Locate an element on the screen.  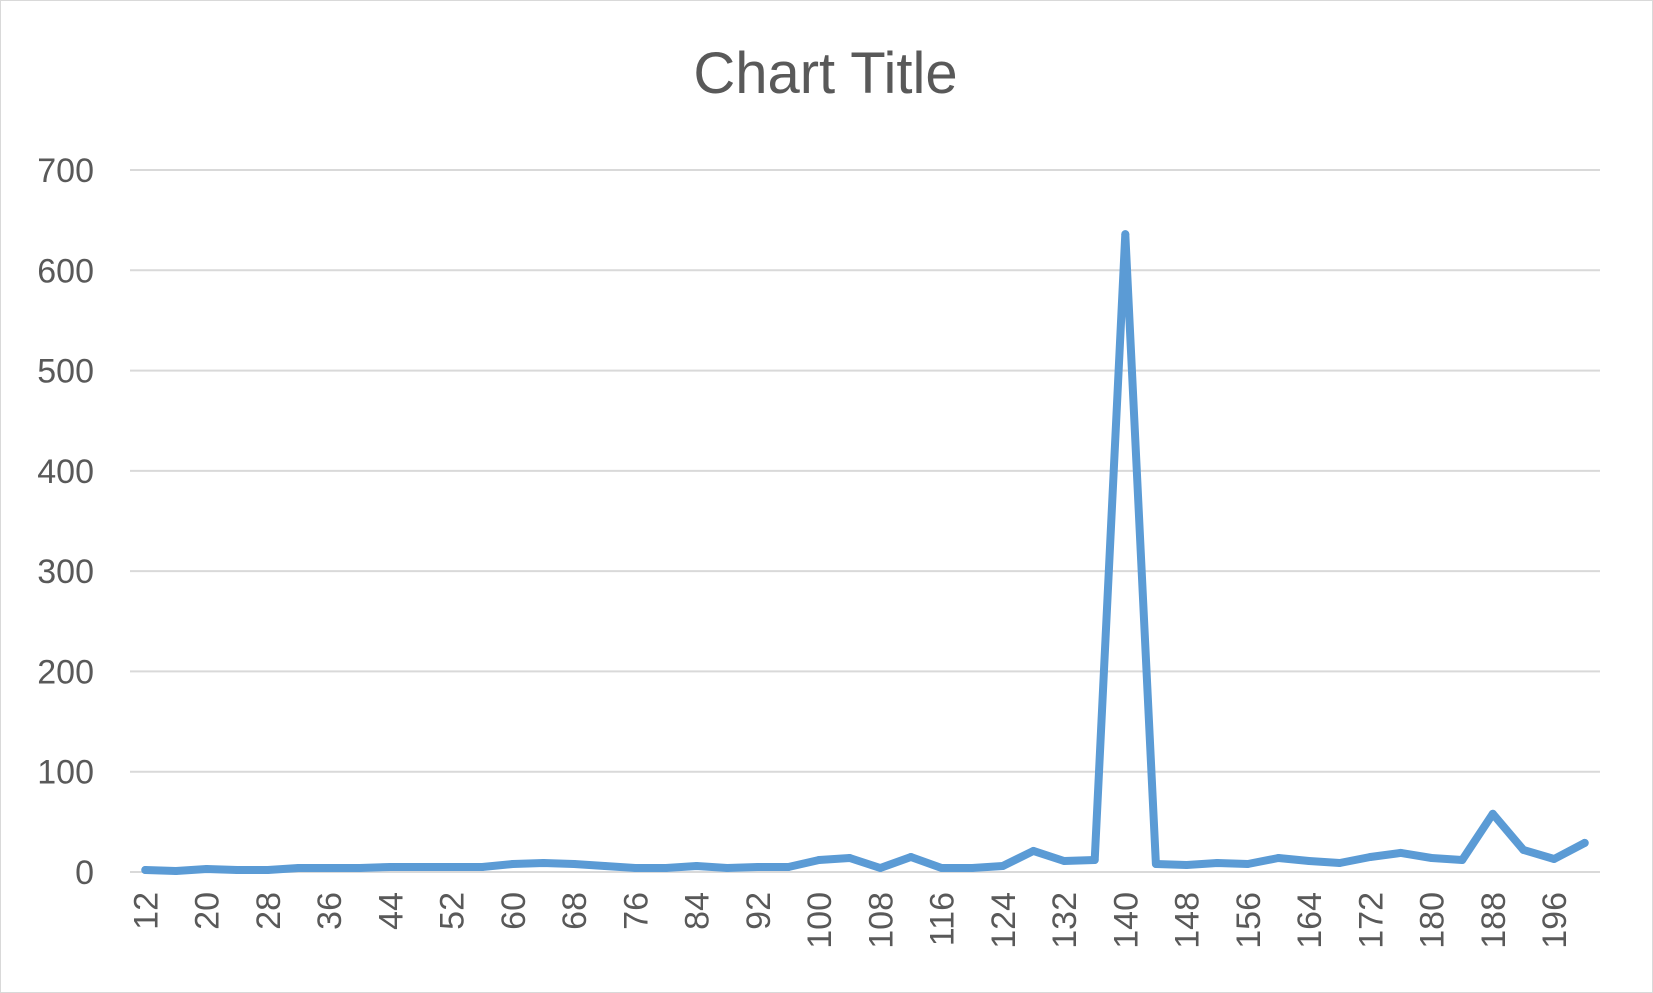
x-tick-label: 132 is located at coordinates (1065, 920).